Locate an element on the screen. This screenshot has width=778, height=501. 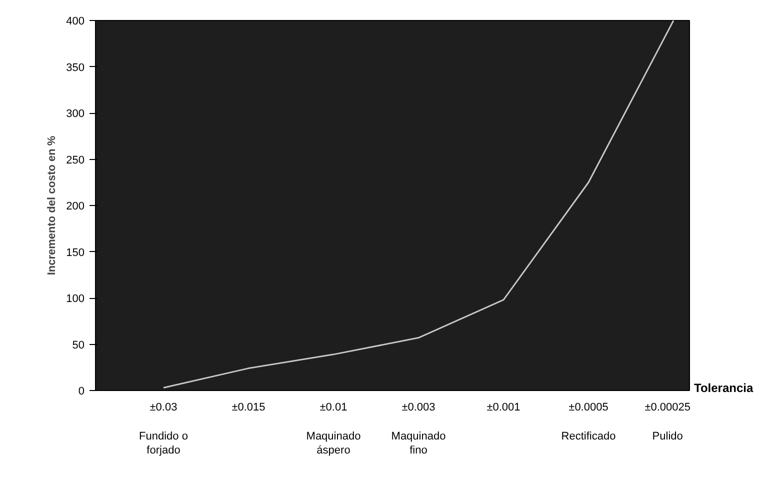
text: Maquinado fino is located at coordinates (418, 443).